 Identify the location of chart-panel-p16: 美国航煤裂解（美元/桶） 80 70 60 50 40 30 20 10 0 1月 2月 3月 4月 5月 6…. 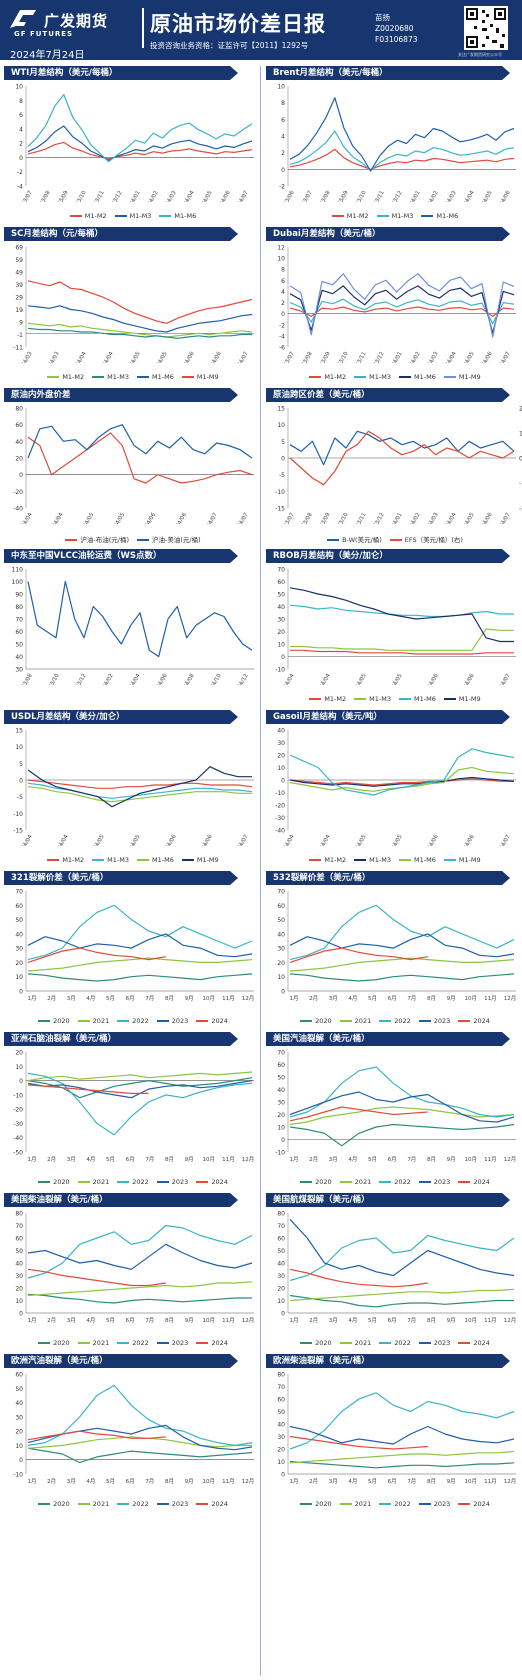
(394, 1271).